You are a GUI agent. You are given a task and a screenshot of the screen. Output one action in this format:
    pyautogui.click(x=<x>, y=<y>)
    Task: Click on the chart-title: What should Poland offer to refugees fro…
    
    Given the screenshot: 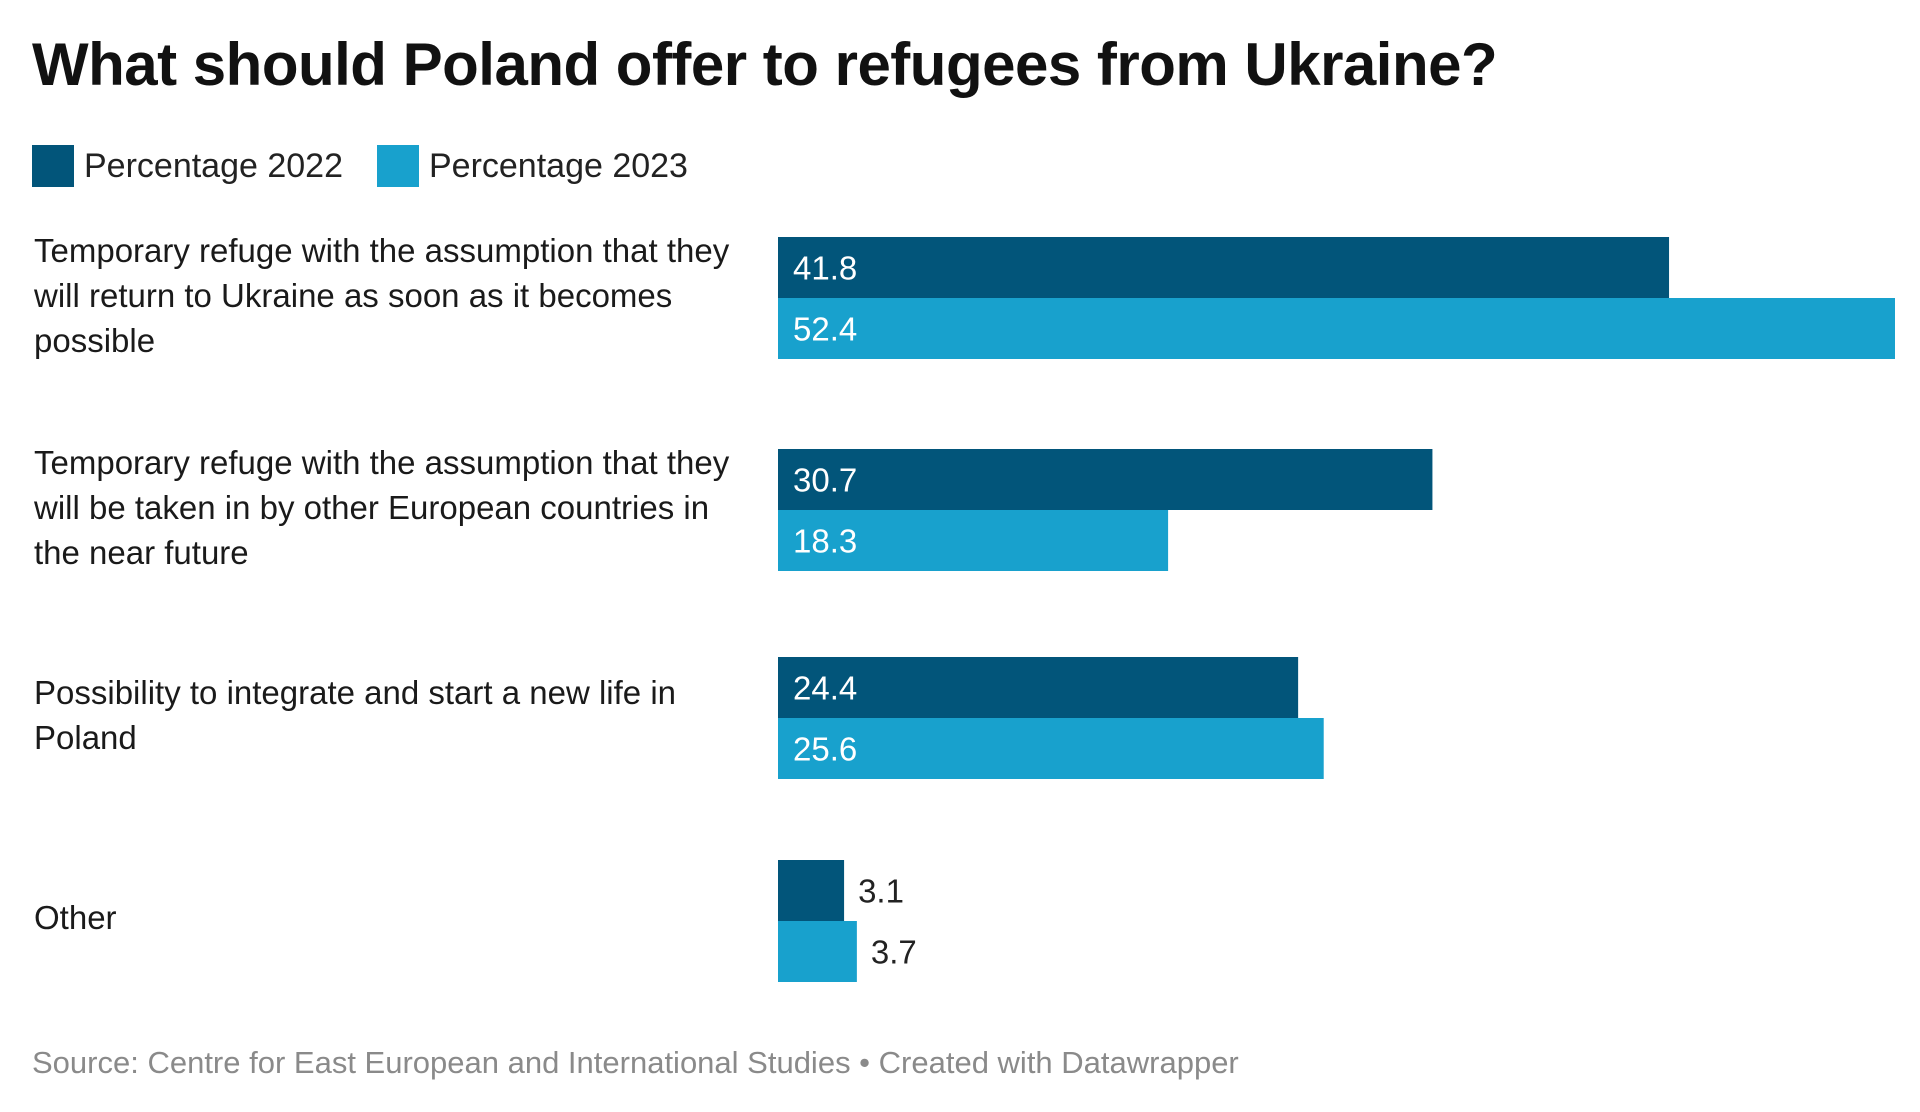 What is the action you would take?
    pyautogui.click(x=765, y=64)
    